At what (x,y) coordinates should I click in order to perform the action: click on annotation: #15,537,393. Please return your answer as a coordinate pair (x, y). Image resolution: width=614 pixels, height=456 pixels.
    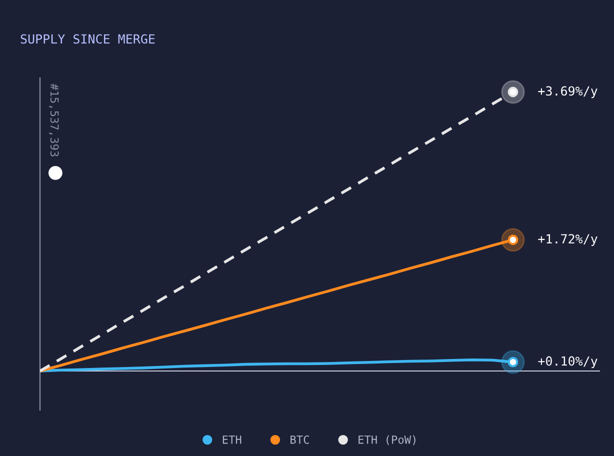
    Looking at the image, I should click on (53, 120).